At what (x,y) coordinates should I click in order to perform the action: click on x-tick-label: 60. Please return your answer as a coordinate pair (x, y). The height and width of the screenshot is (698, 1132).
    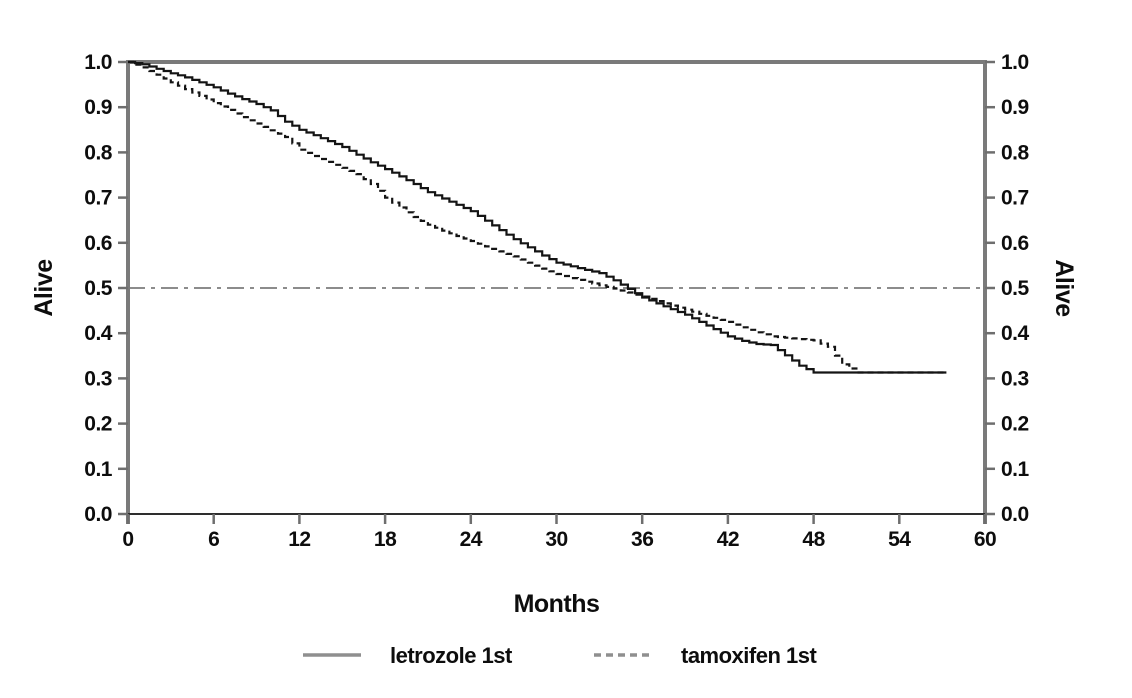
    Looking at the image, I should click on (985, 539).